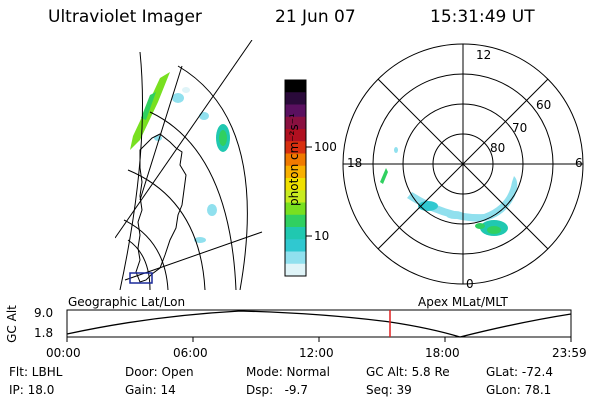 Image resolution: width=600 pixels, height=400 pixels. Describe the element at coordinates (141, 278) in the screenshot. I see `geo-location-marker` at that location.